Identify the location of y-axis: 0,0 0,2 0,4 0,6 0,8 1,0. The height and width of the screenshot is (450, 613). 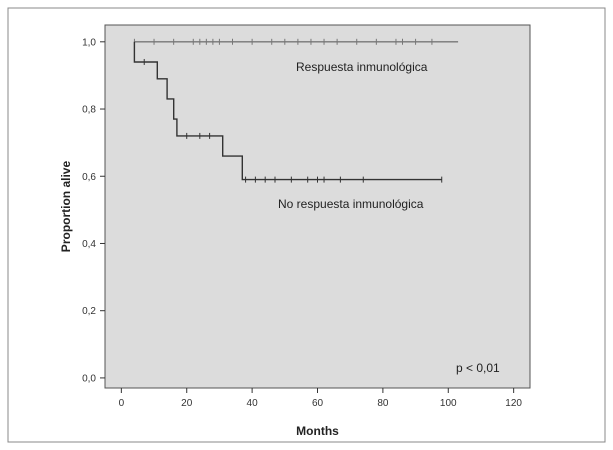
(93, 210).